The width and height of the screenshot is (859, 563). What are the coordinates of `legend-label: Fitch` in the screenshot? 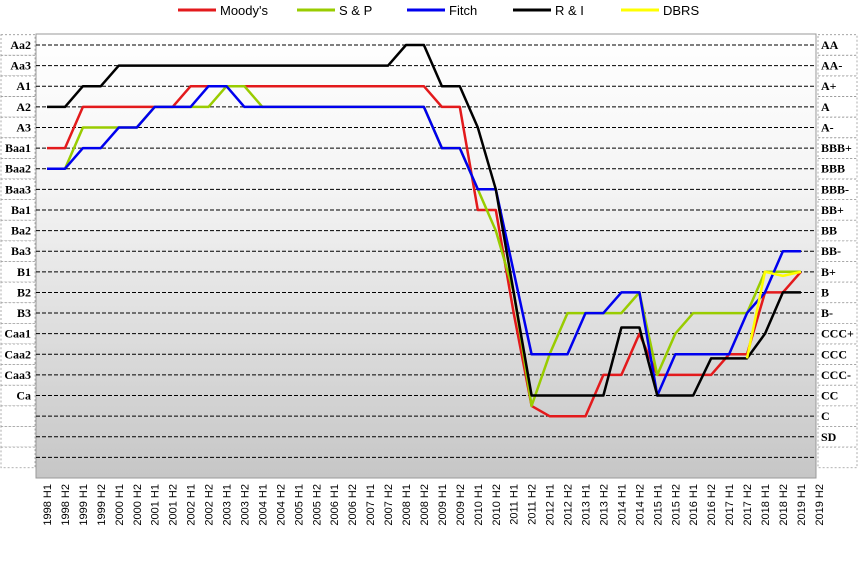 It's located at (463, 10).